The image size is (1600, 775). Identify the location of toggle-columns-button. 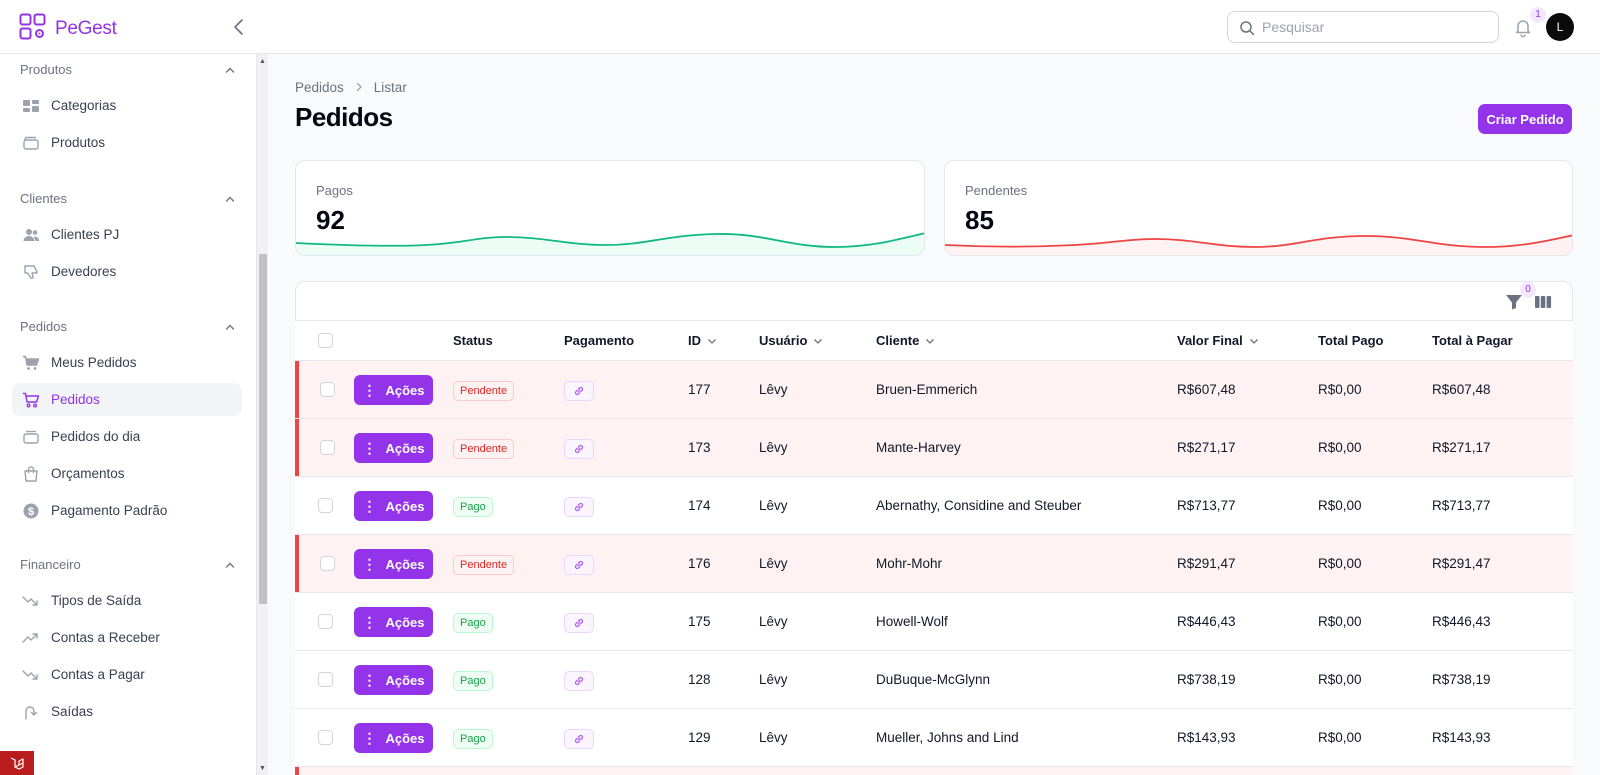
(1544, 303).